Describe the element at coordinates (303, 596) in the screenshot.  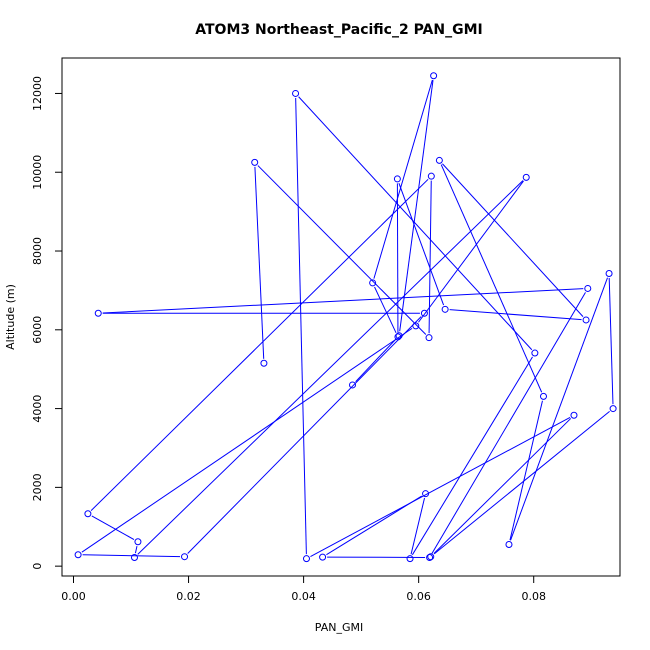
I see `x-tick-label: 0.04` at that location.